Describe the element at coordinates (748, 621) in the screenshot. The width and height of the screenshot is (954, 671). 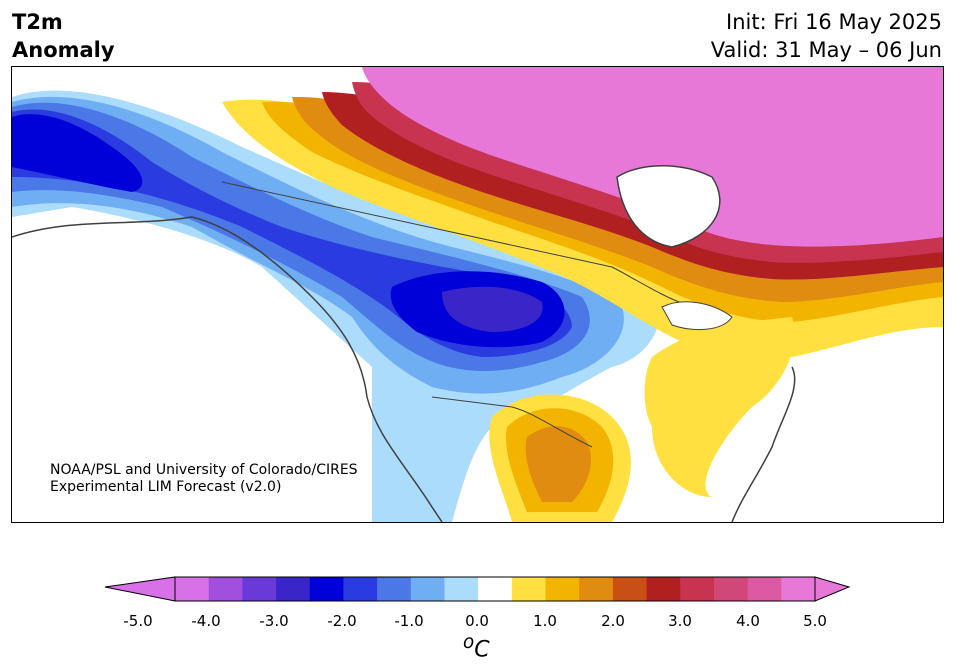
I see `colorbar-tick: 4.0` at that location.